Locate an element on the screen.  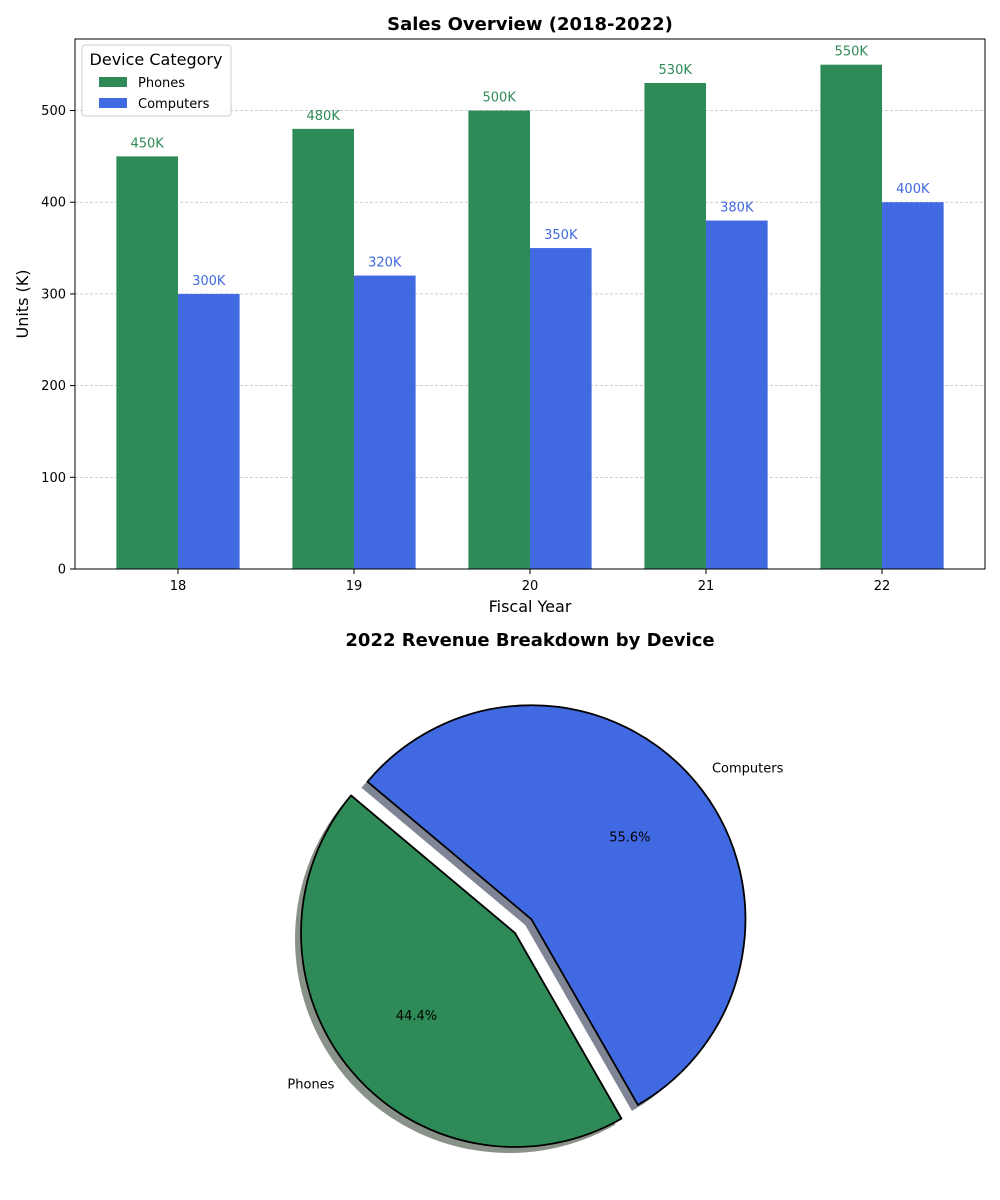
bar-value-label: 400K is located at coordinates (913, 189).